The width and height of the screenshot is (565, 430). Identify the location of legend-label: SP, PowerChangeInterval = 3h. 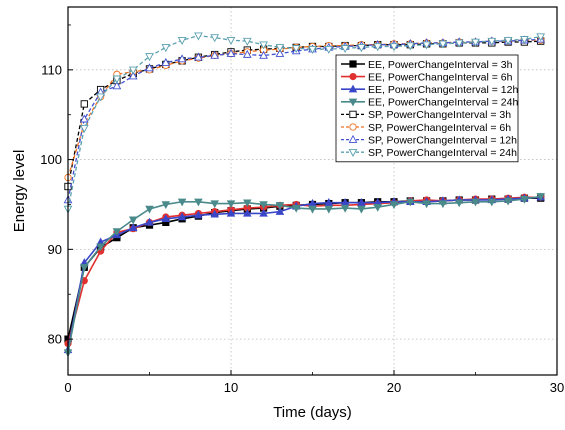
(439, 115).